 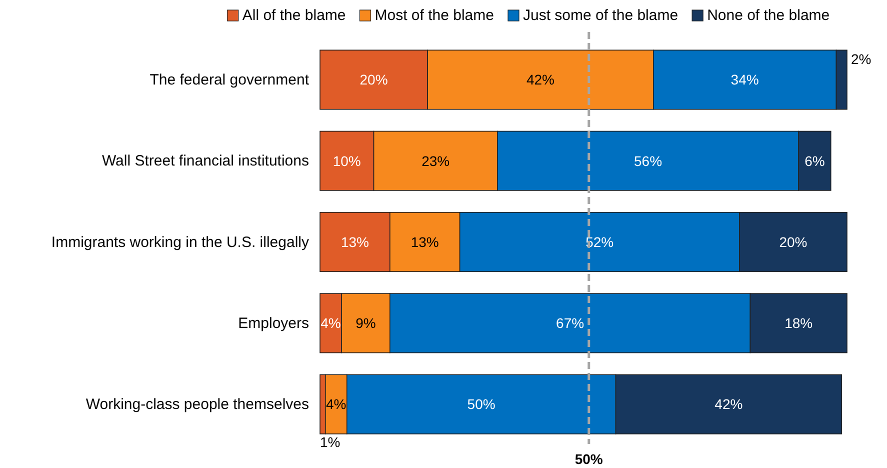 What do you see at coordinates (744, 80) in the screenshot?
I see `data-label: 34%` at bounding box center [744, 80].